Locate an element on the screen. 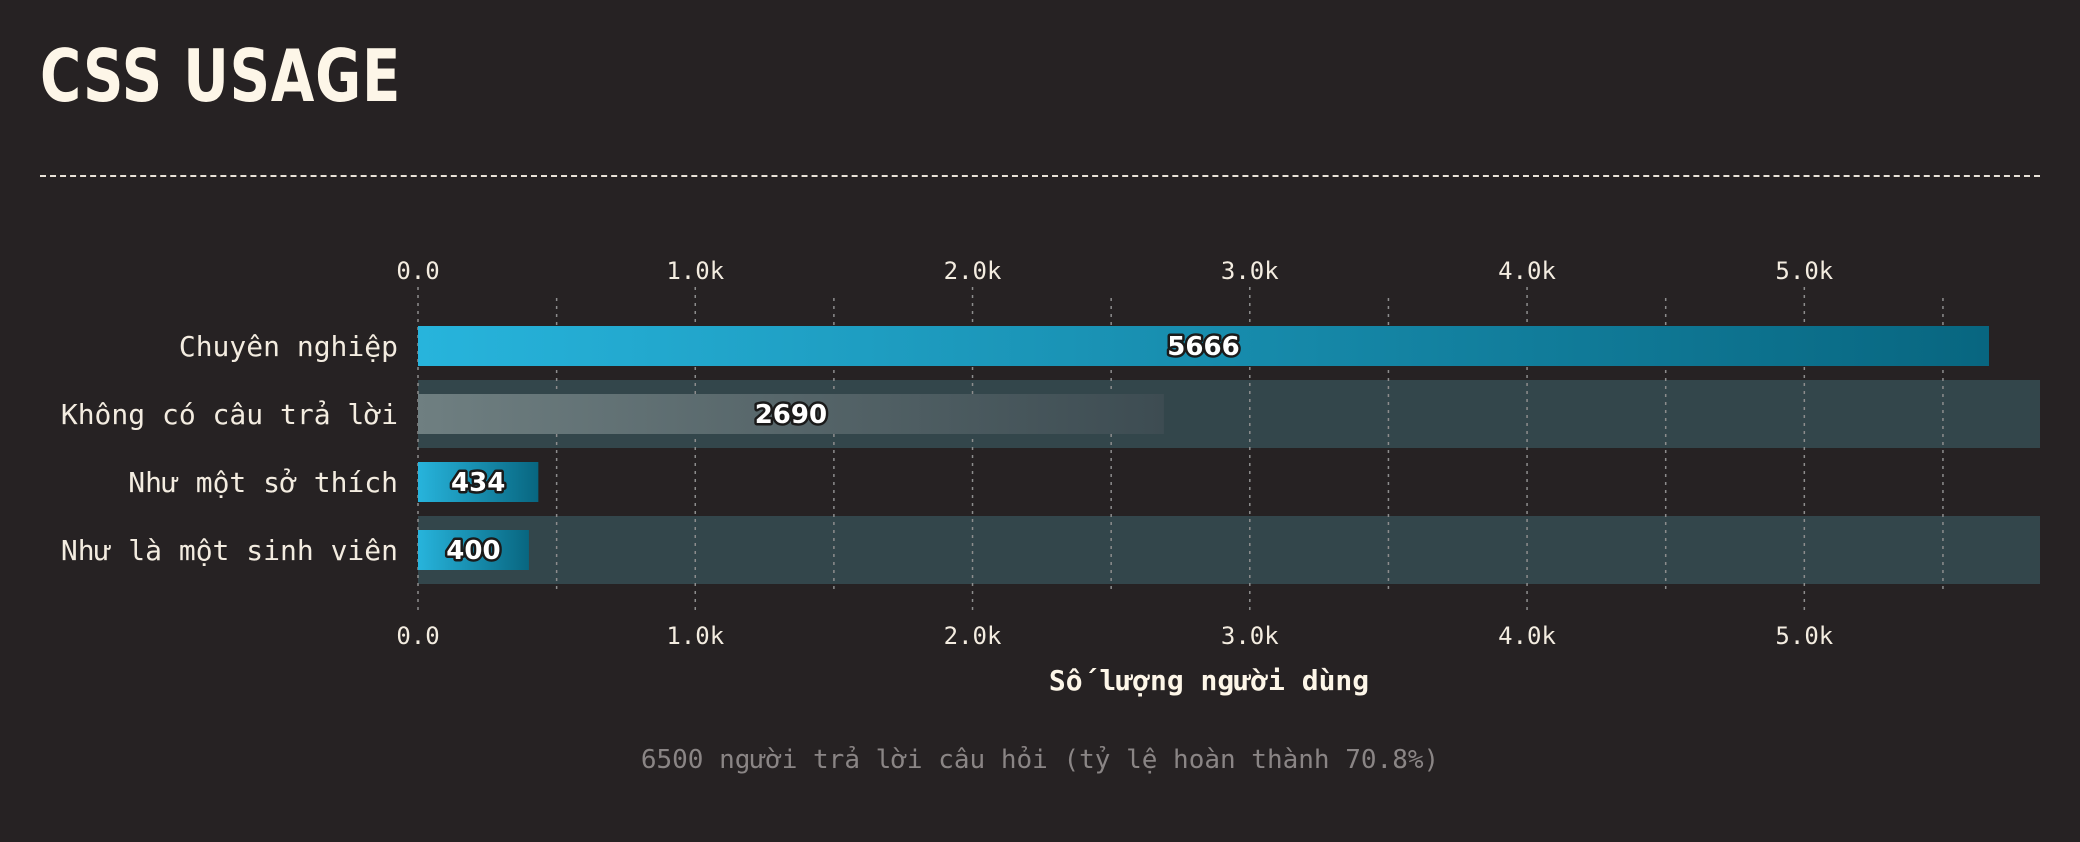 The width and height of the screenshot is (2080, 842). bar-value-label: 400 is located at coordinates (473, 551).